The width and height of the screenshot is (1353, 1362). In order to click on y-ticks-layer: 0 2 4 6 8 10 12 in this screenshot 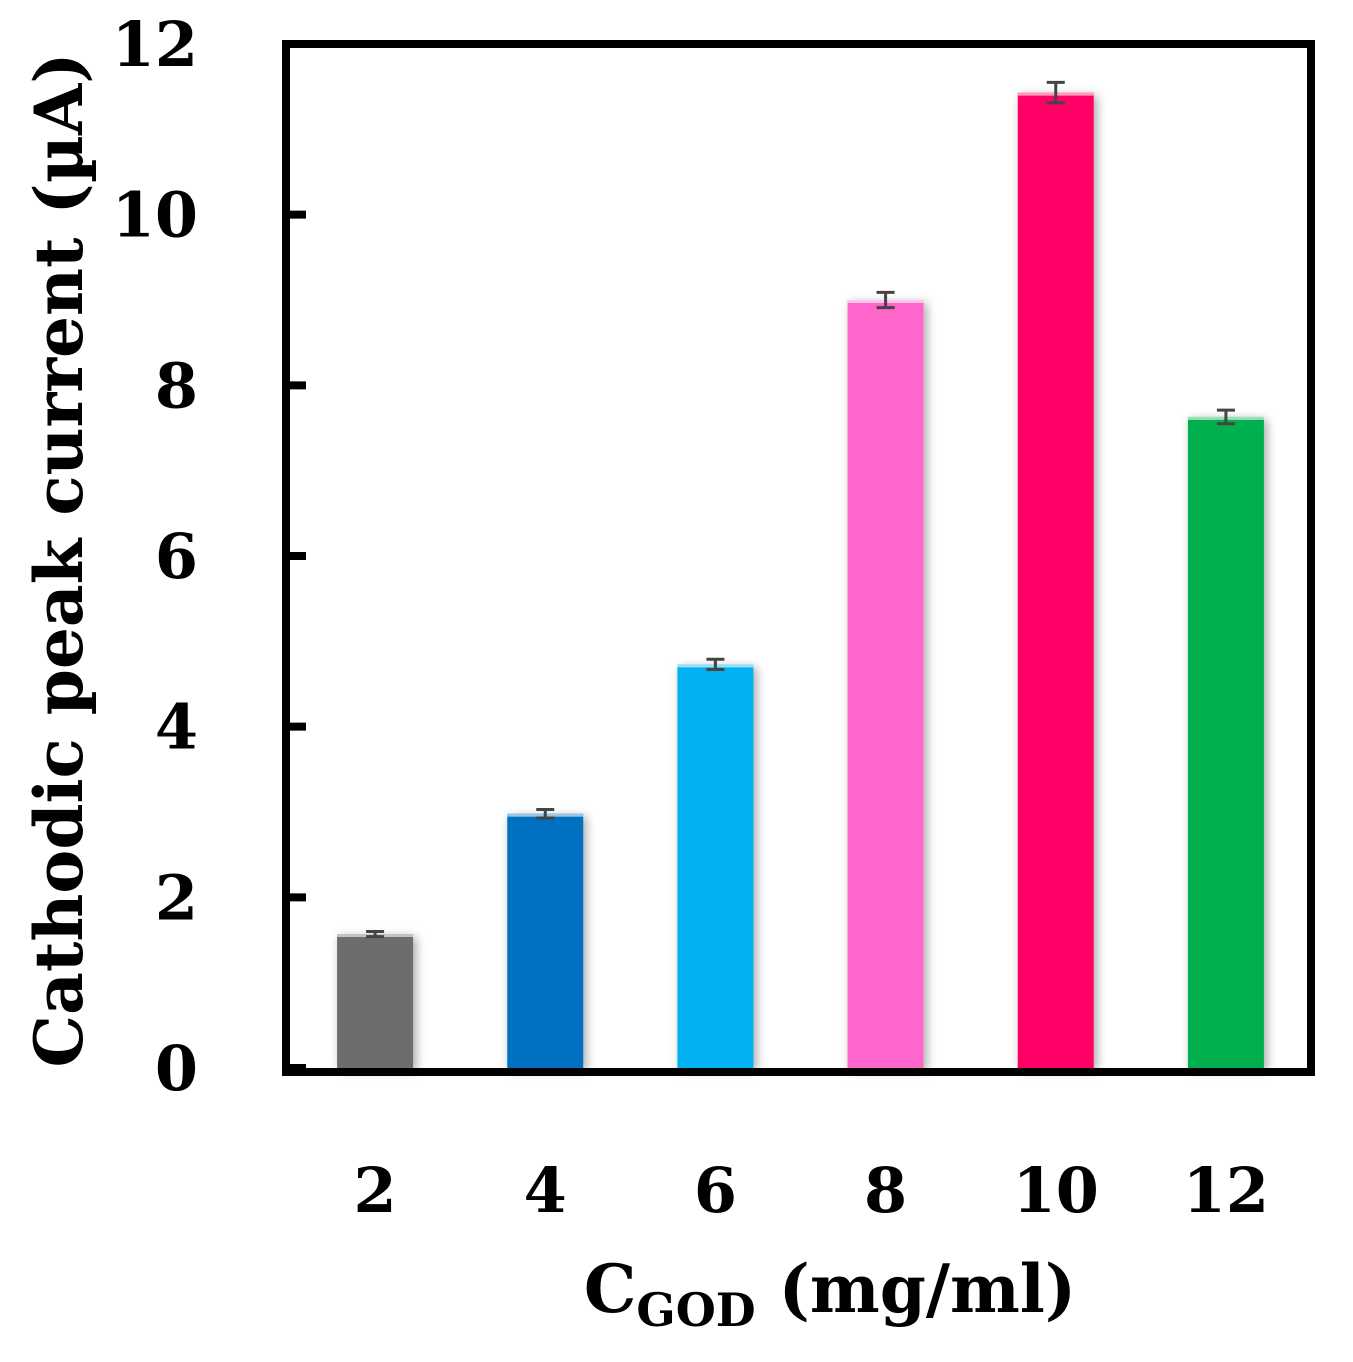, I will do `click(209, 556)`.